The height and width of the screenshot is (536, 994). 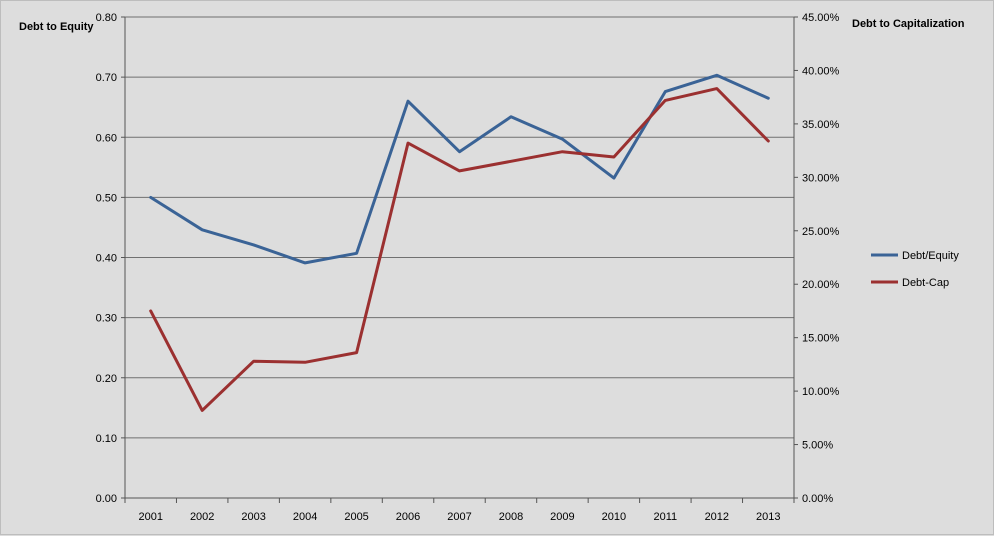 What do you see at coordinates (821, 339) in the screenshot?
I see `right-tick-label: 15.00%` at bounding box center [821, 339].